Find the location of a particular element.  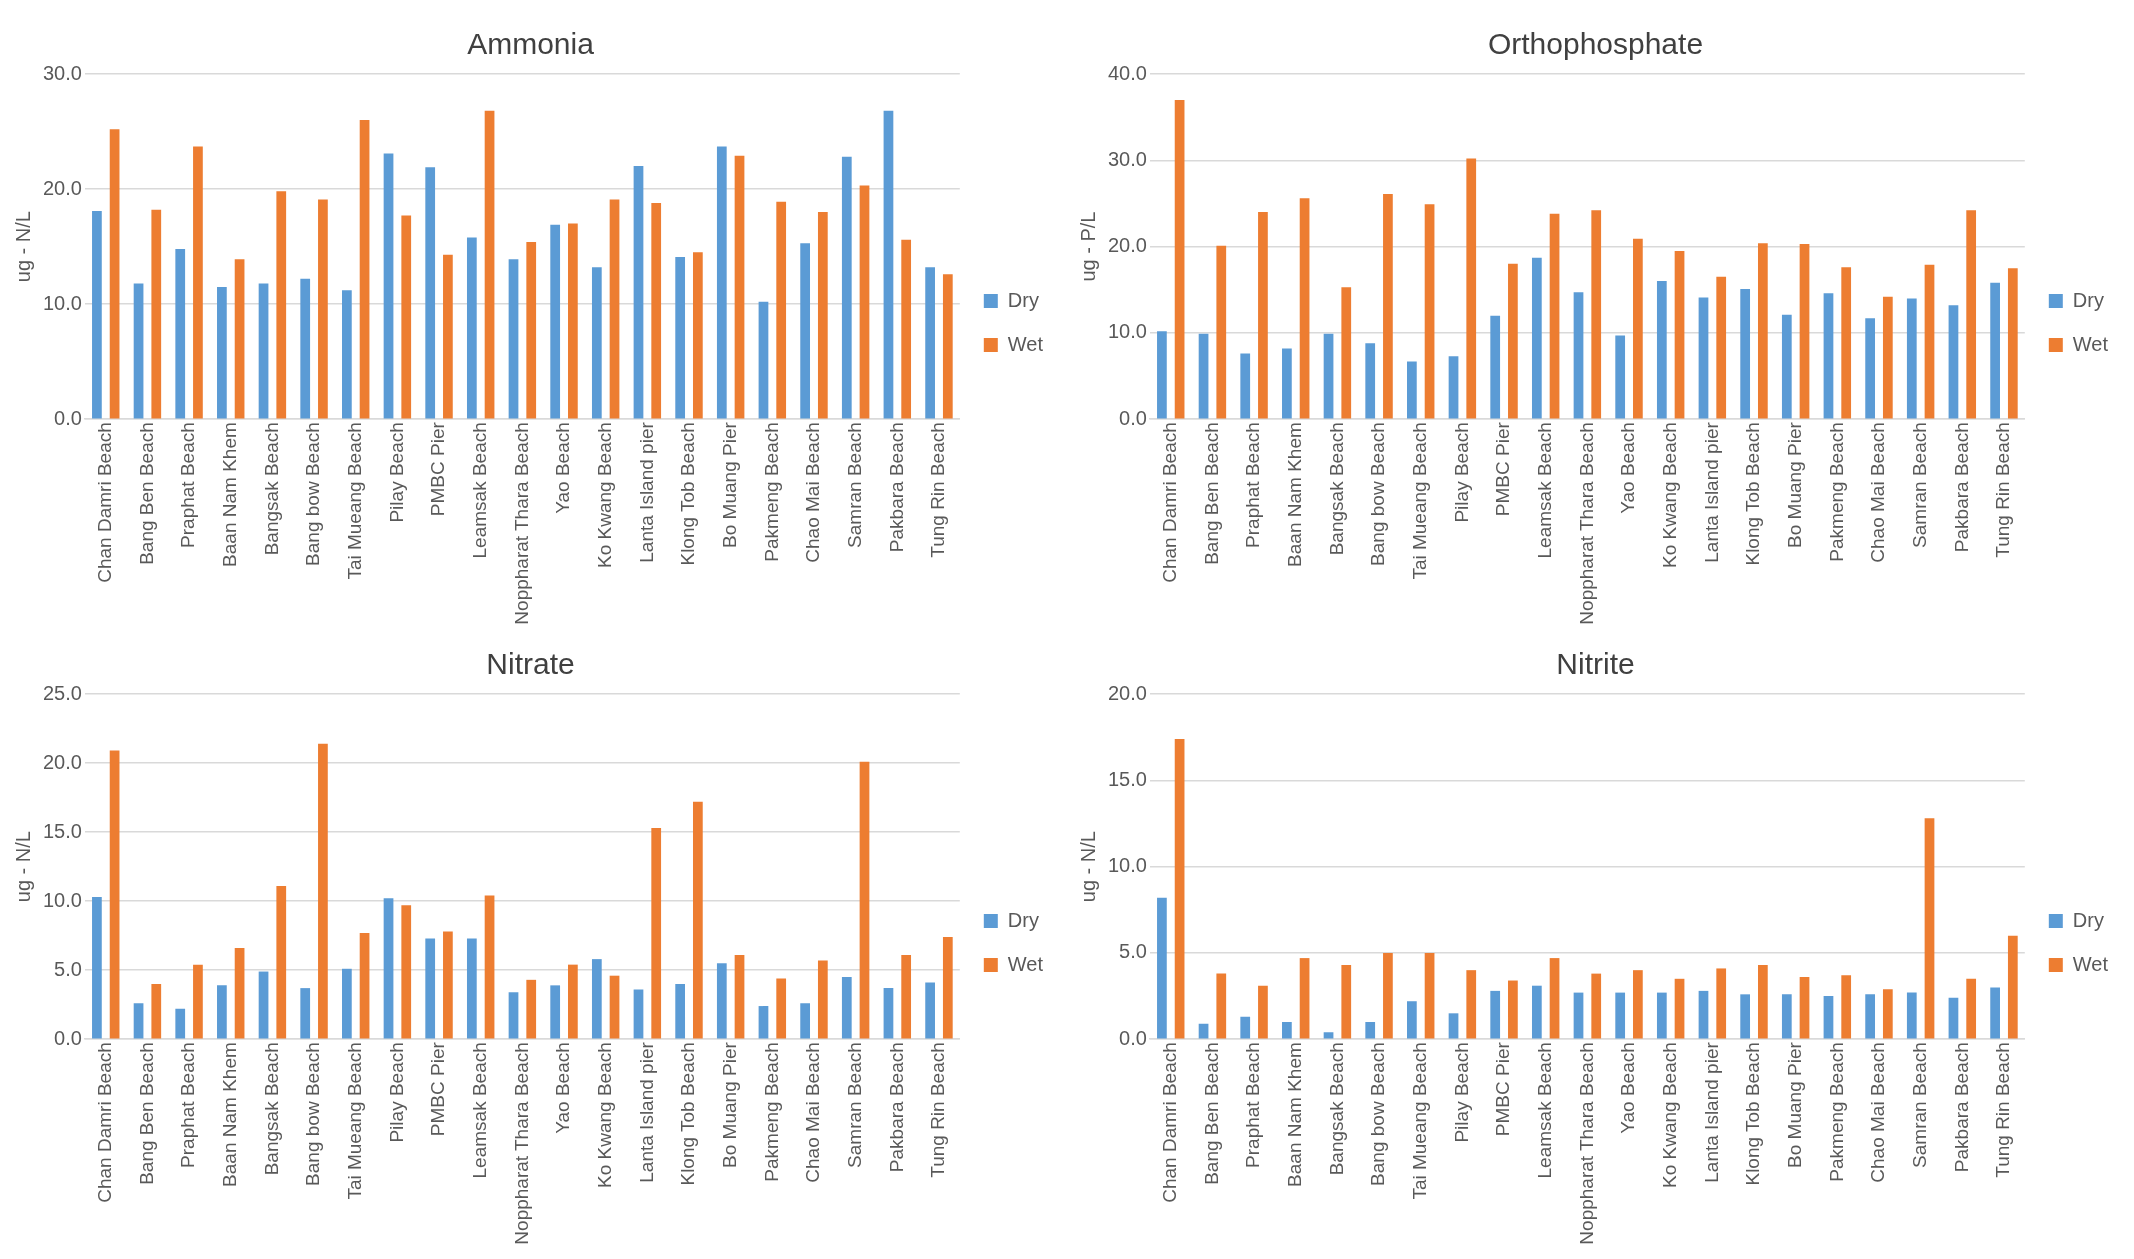

chart-title: Ammonia is located at coordinates (531, 44).